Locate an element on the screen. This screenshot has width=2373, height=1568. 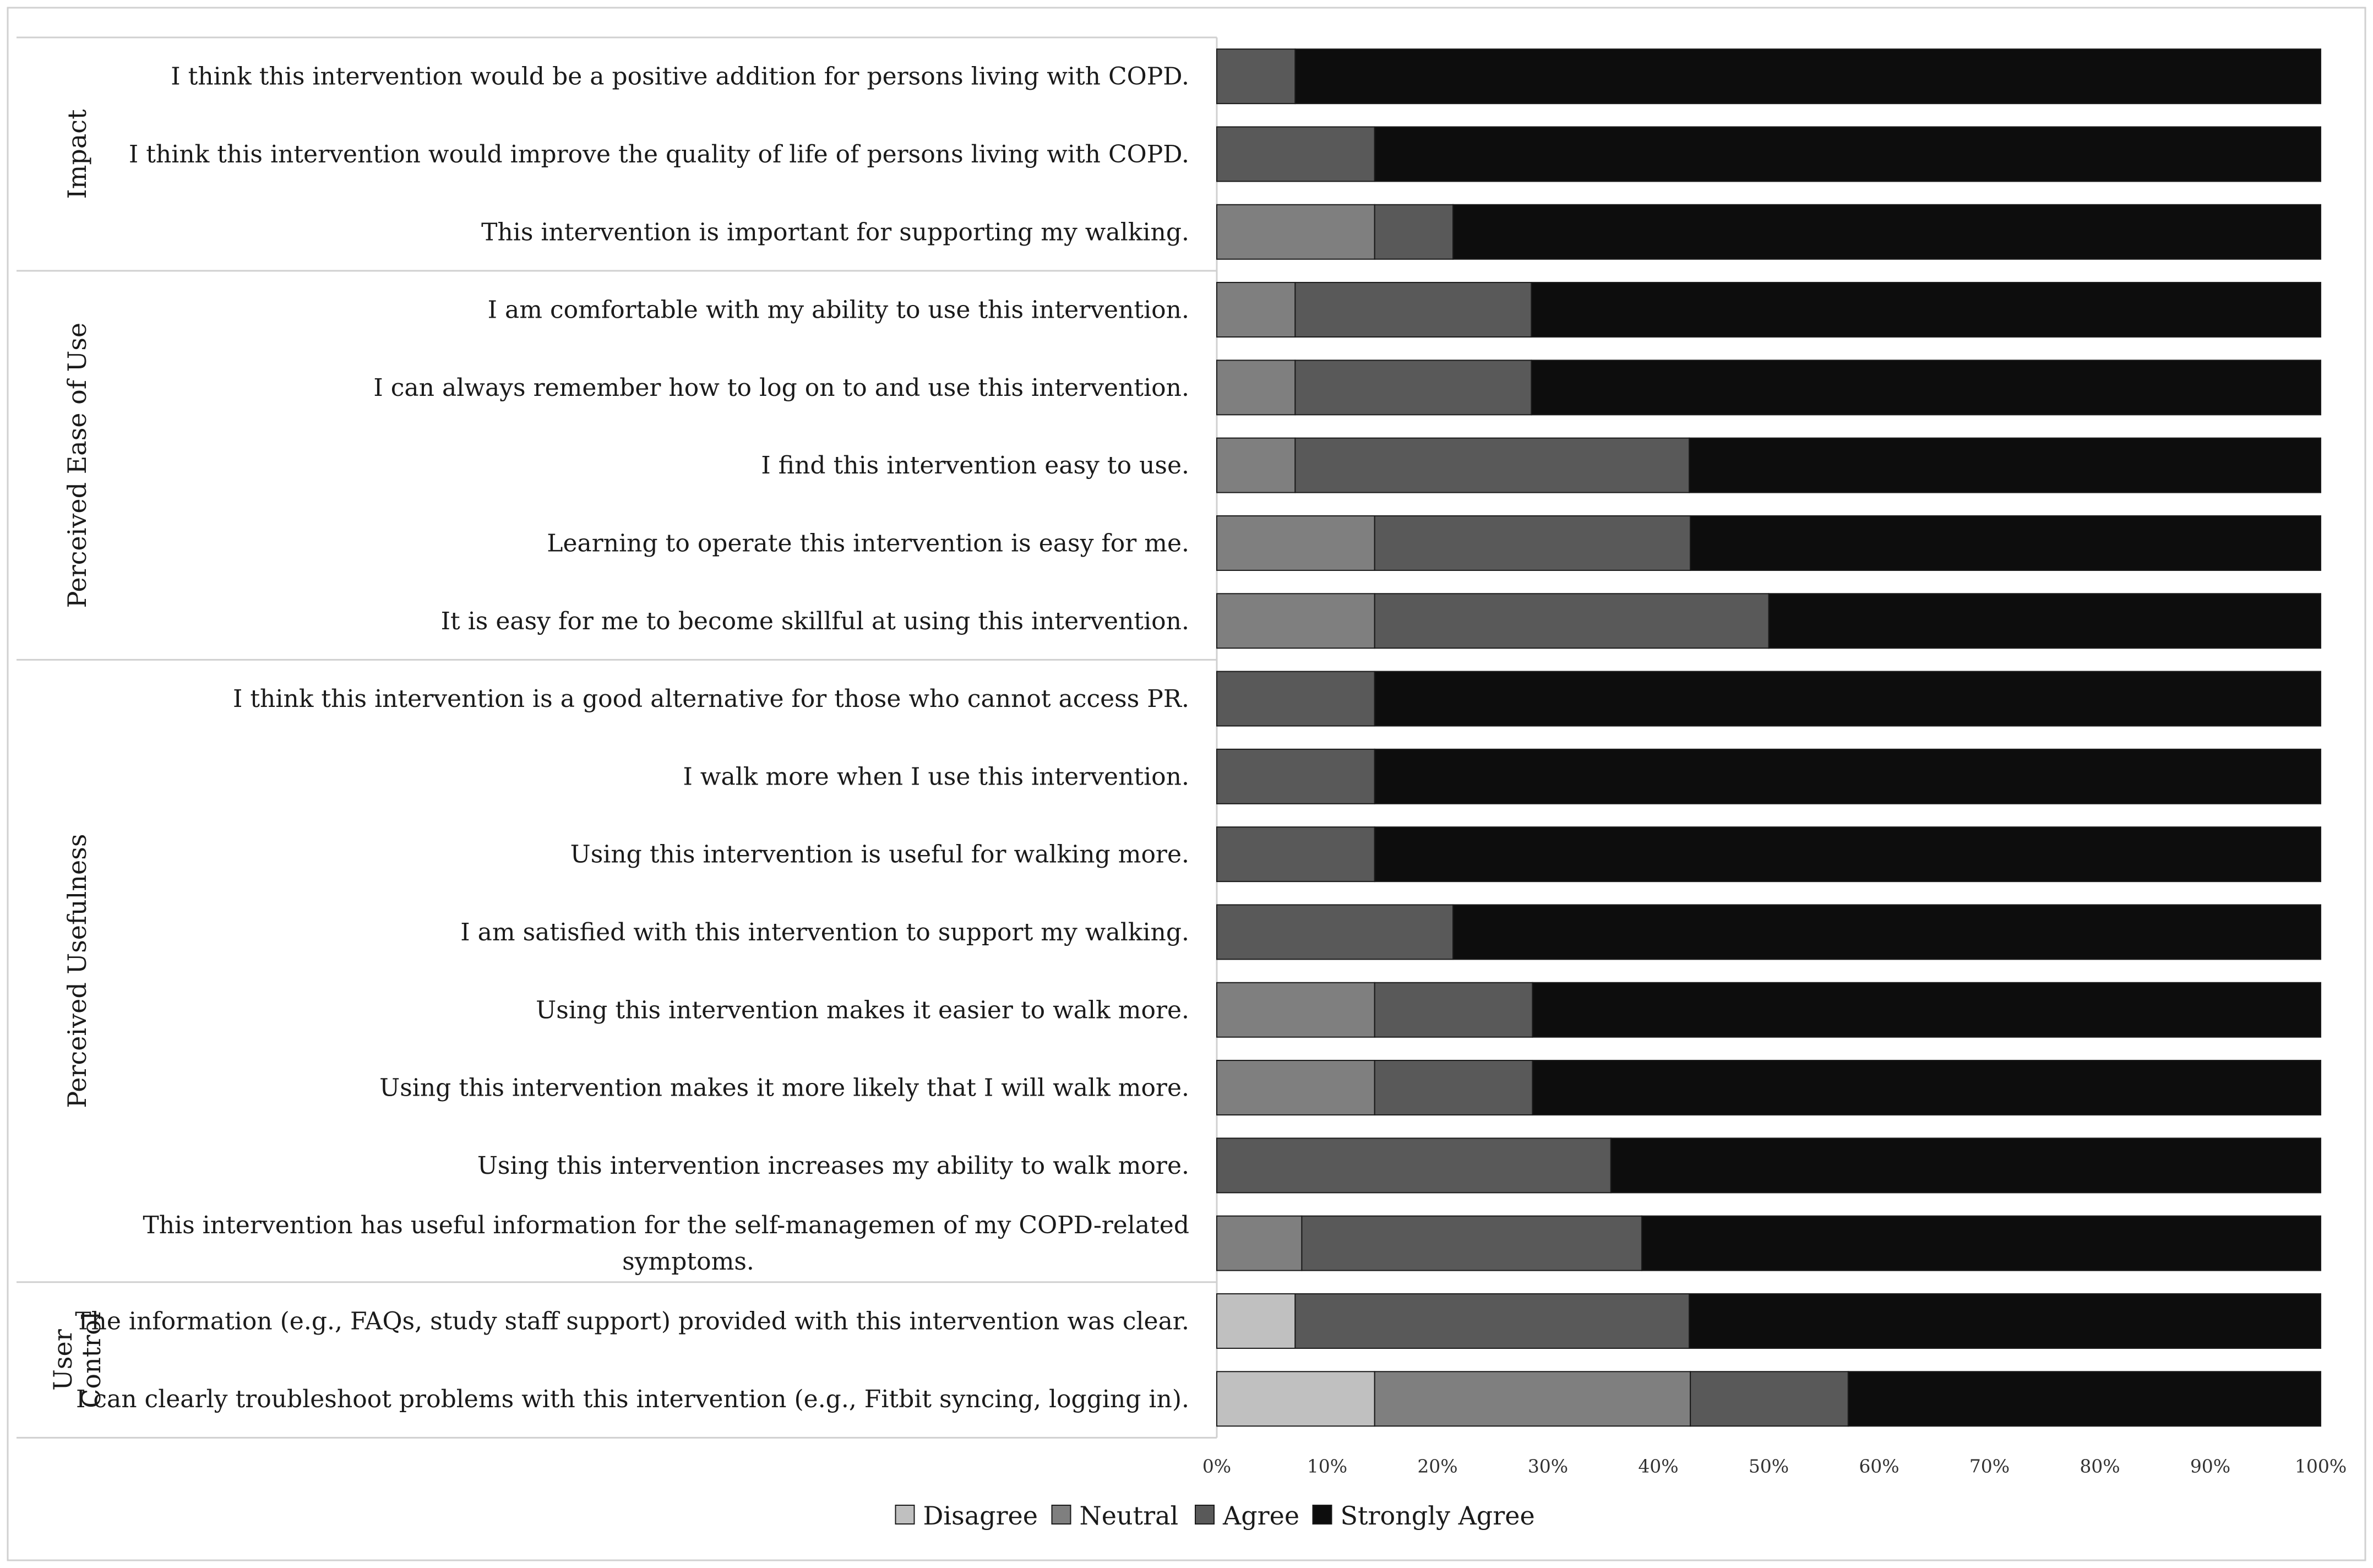
x-tick-label: 40% is located at coordinates (1658, 1466).